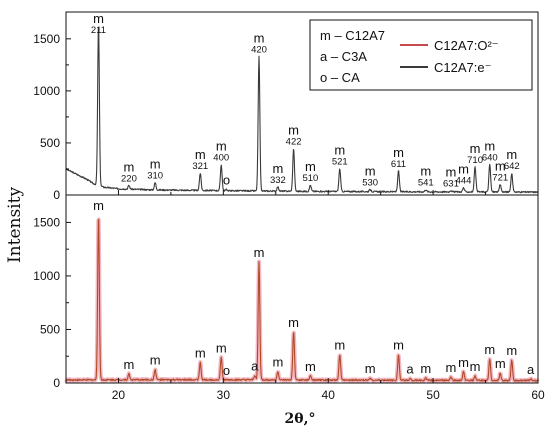  I want to click on peak-hkl-label: 444, so click(464, 181).